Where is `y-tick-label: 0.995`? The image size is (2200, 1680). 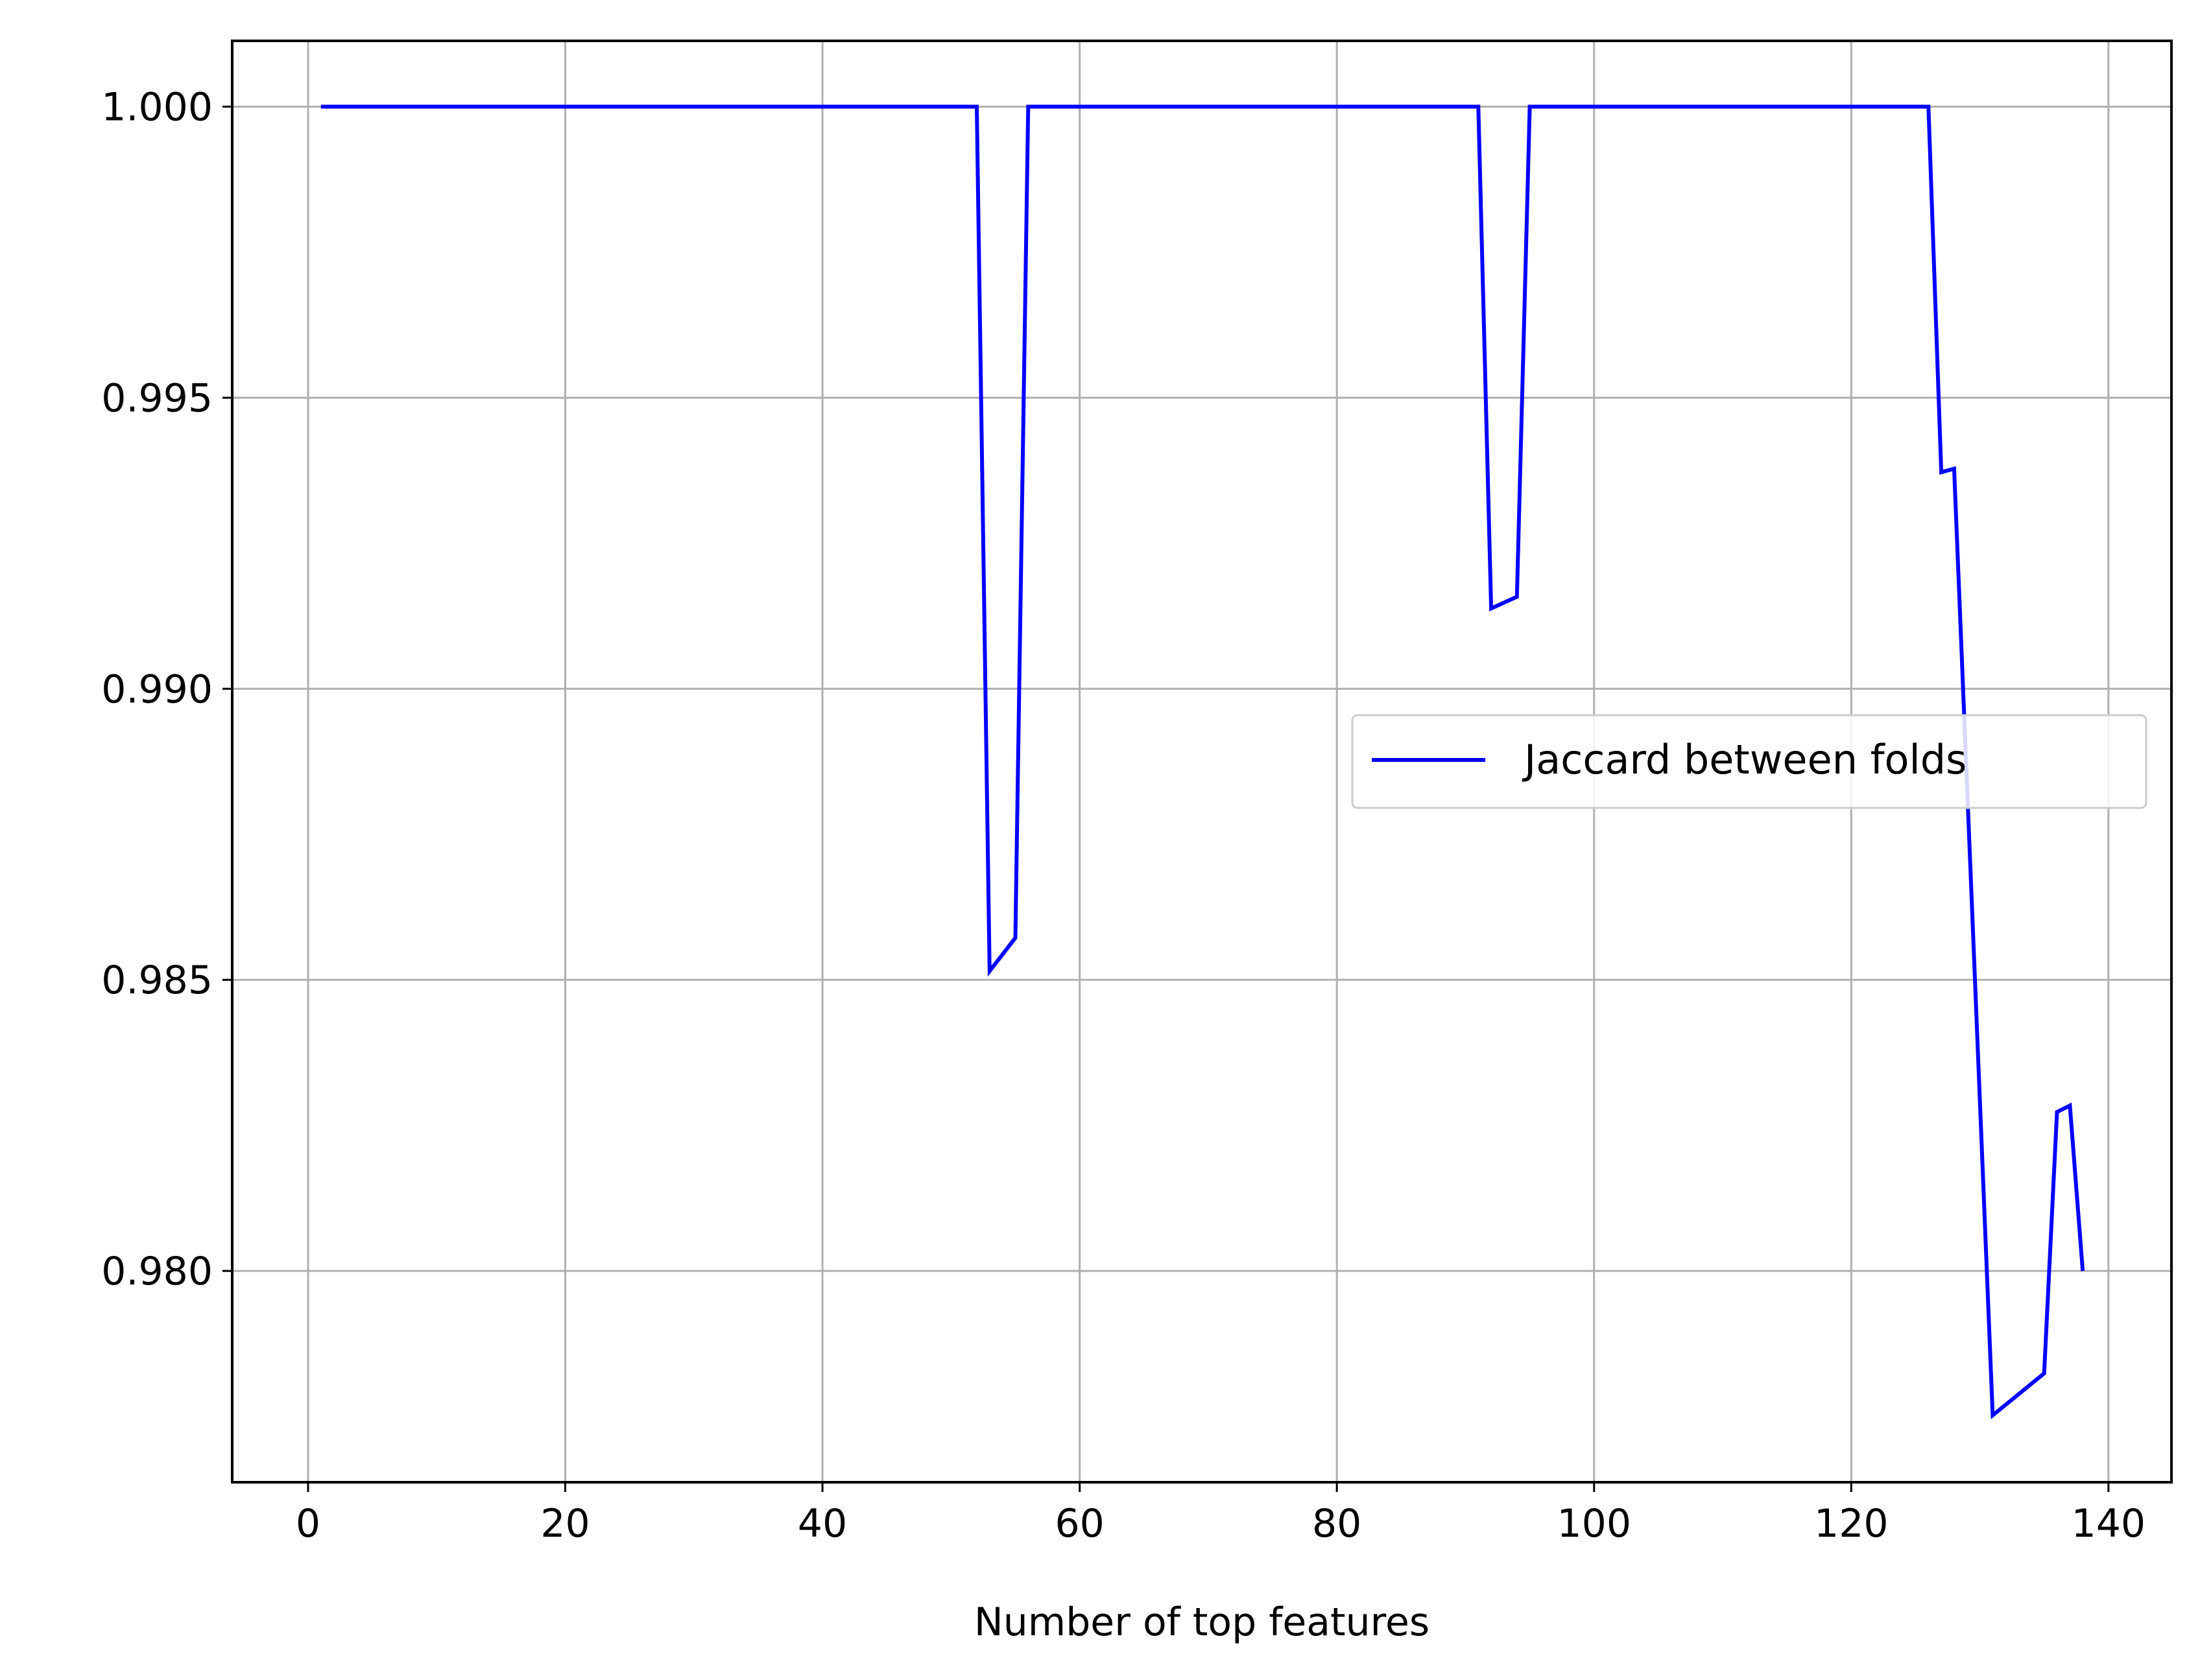 y-tick-label: 0.995 is located at coordinates (157, 398).